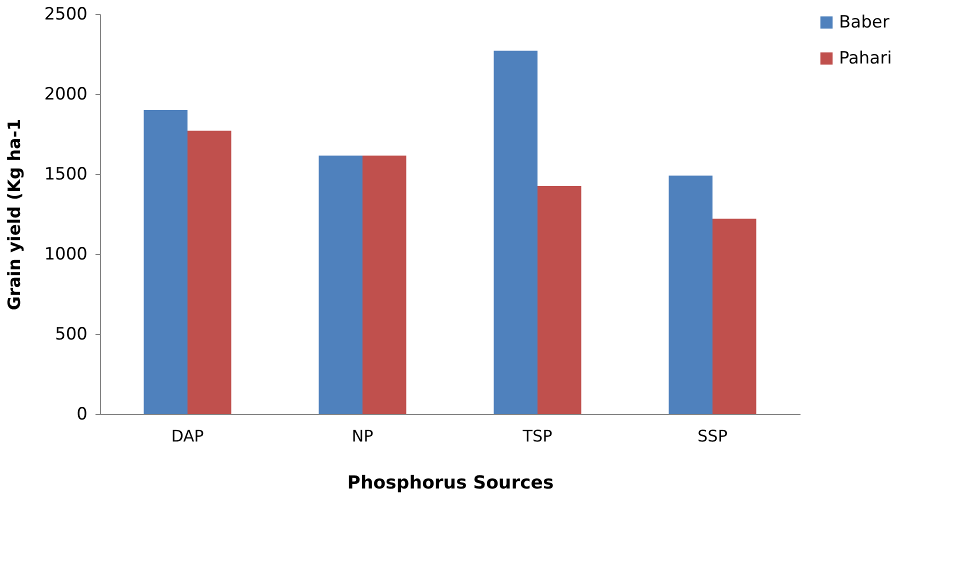  I want to click on x-tick-label: TSP, so click(537, 436).